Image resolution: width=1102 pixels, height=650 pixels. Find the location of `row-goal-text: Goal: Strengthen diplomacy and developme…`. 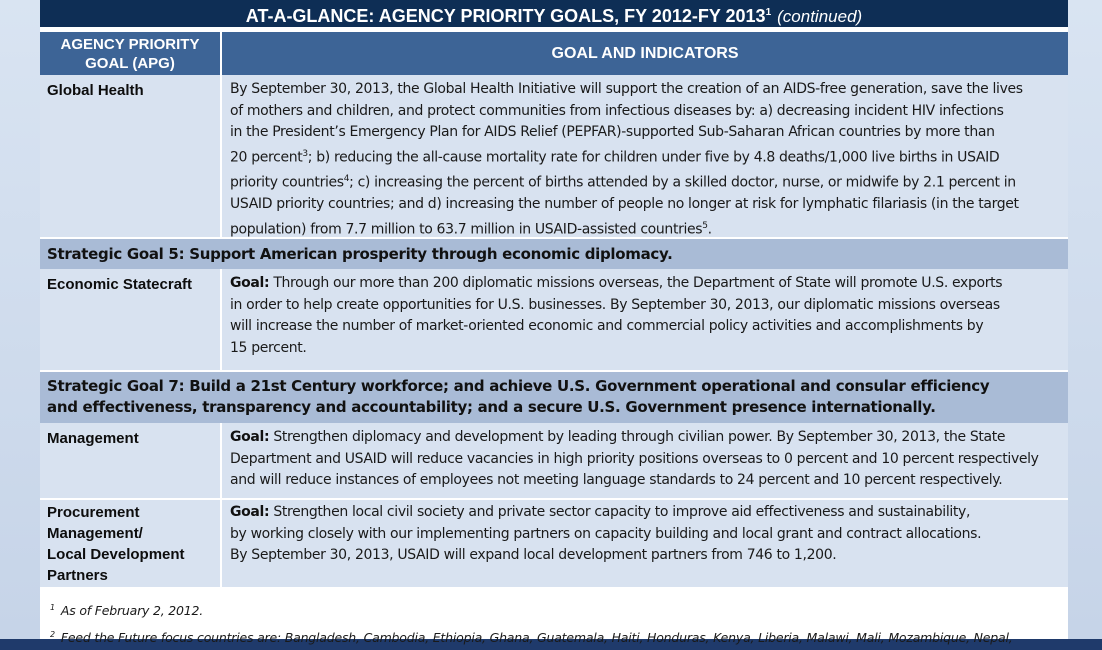

row-goal-text: Goal: Strengthen diplomacy and developme… is located at coordinates (646, 459).